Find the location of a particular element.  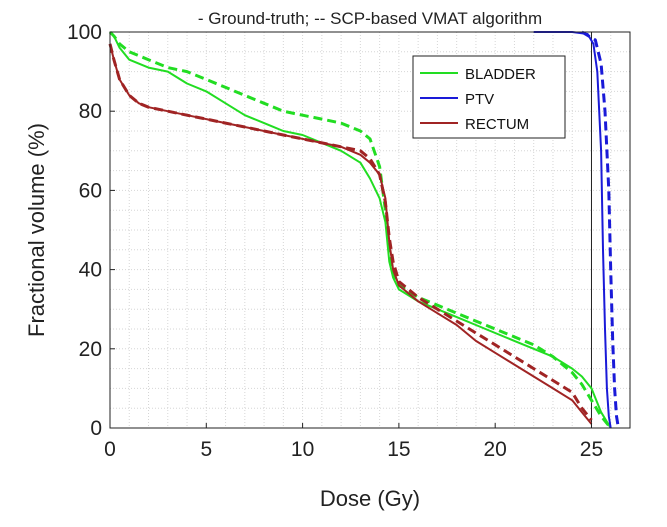

series-line-ptv-dashed is located at coordinates (600, 229).